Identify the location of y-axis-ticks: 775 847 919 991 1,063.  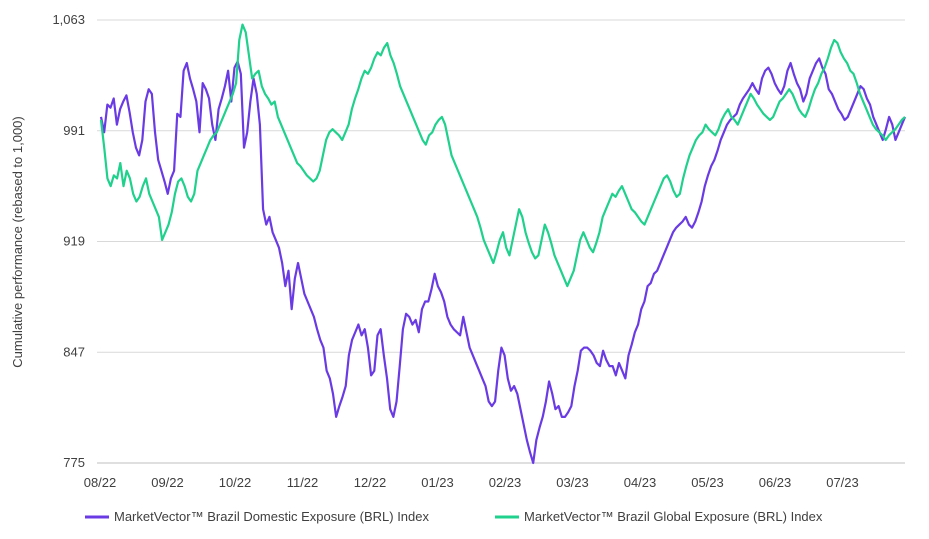
(68, 241).